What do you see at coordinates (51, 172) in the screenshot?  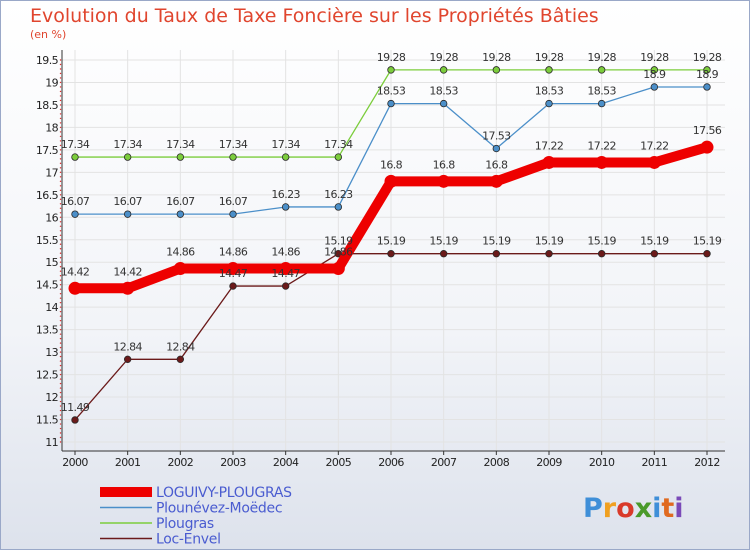 I see `y-tick-label: 17` at bounding box center [51, 172].